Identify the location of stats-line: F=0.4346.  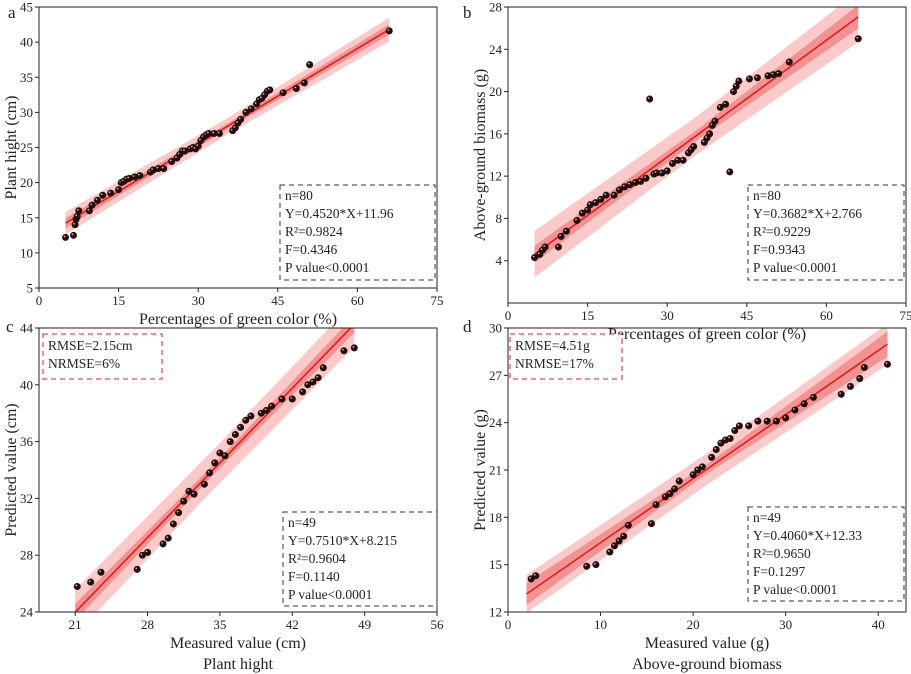
(311, 249).